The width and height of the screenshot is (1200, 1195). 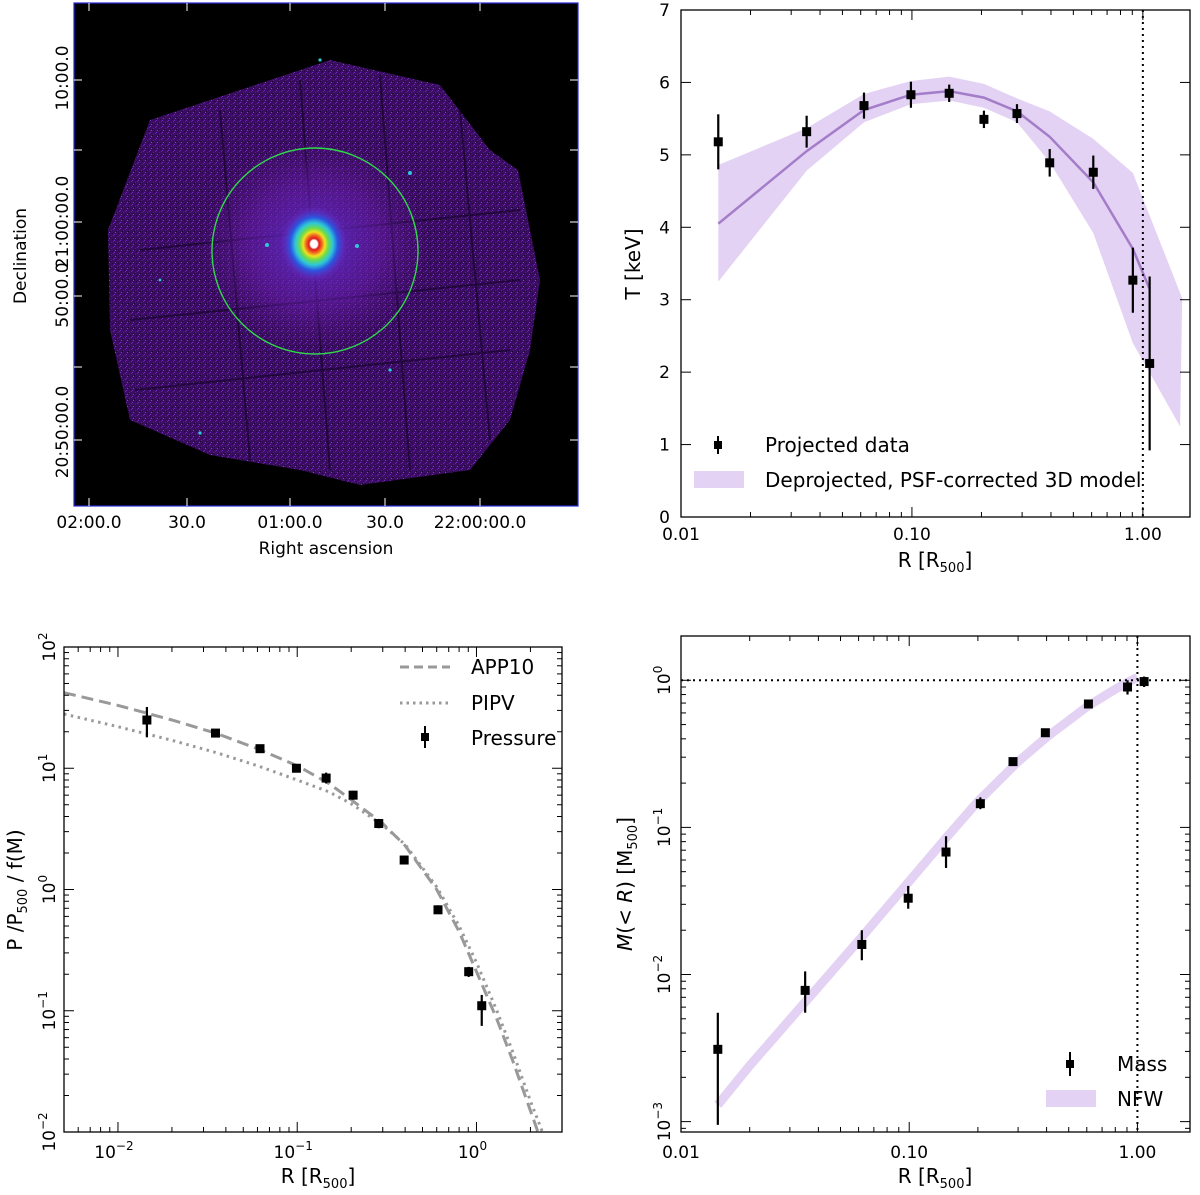 What do you see at coordinates (480, 523) in the screenshot?
I see `ra-tick-label: 22:00:00.0` at bounding box center [480, 523].